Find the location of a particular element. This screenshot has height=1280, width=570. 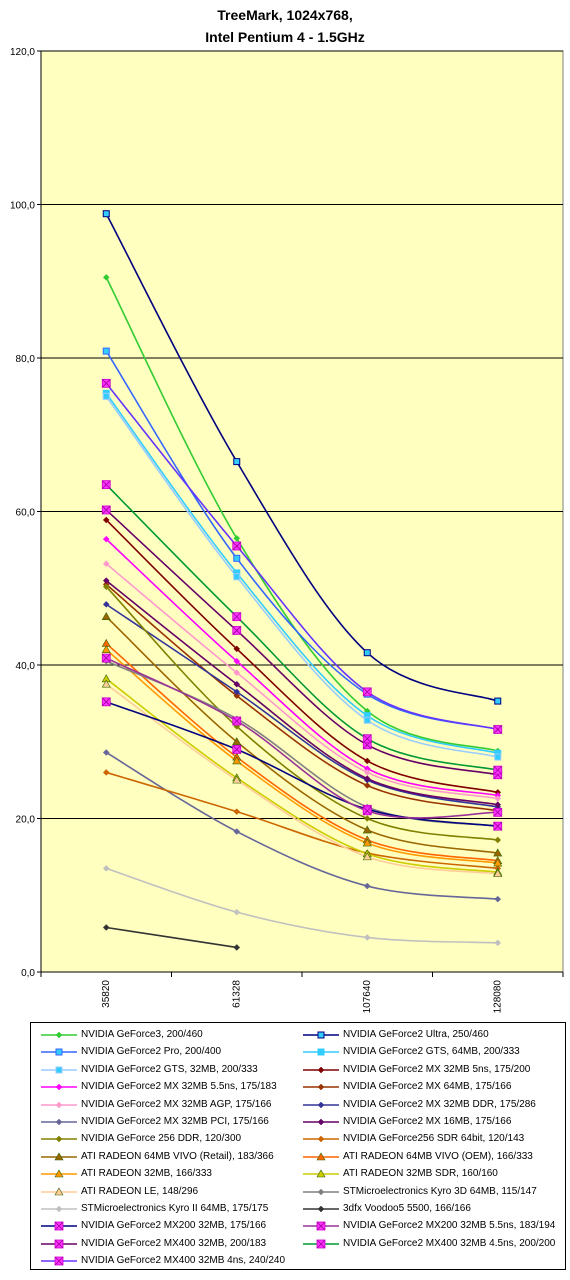

x-tick-label: 35820 is located at coordinates (106, 994).